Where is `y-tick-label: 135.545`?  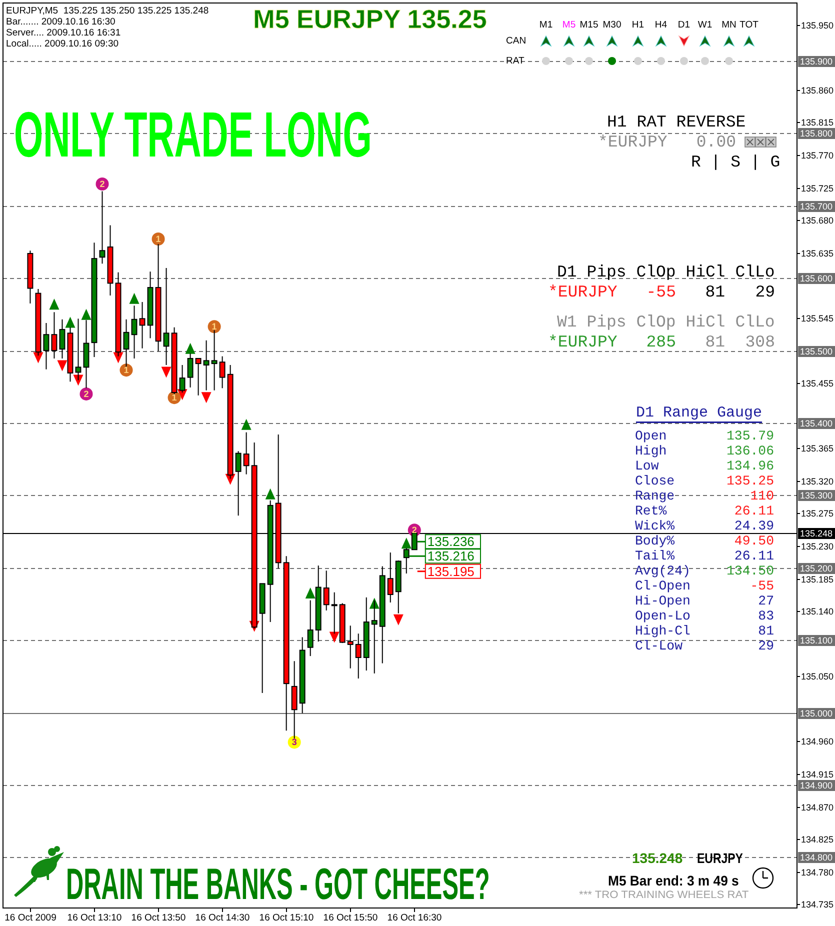
y-tick-label: 135.545 is located at coordinates (817, 319).